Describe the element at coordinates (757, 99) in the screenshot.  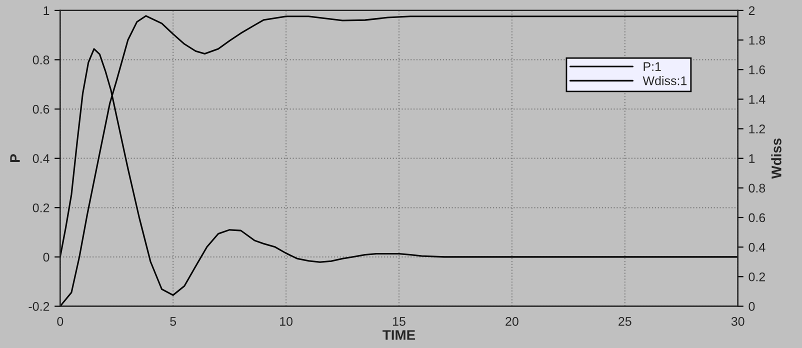
I see `y2-tick-label: 1.4` at that location.